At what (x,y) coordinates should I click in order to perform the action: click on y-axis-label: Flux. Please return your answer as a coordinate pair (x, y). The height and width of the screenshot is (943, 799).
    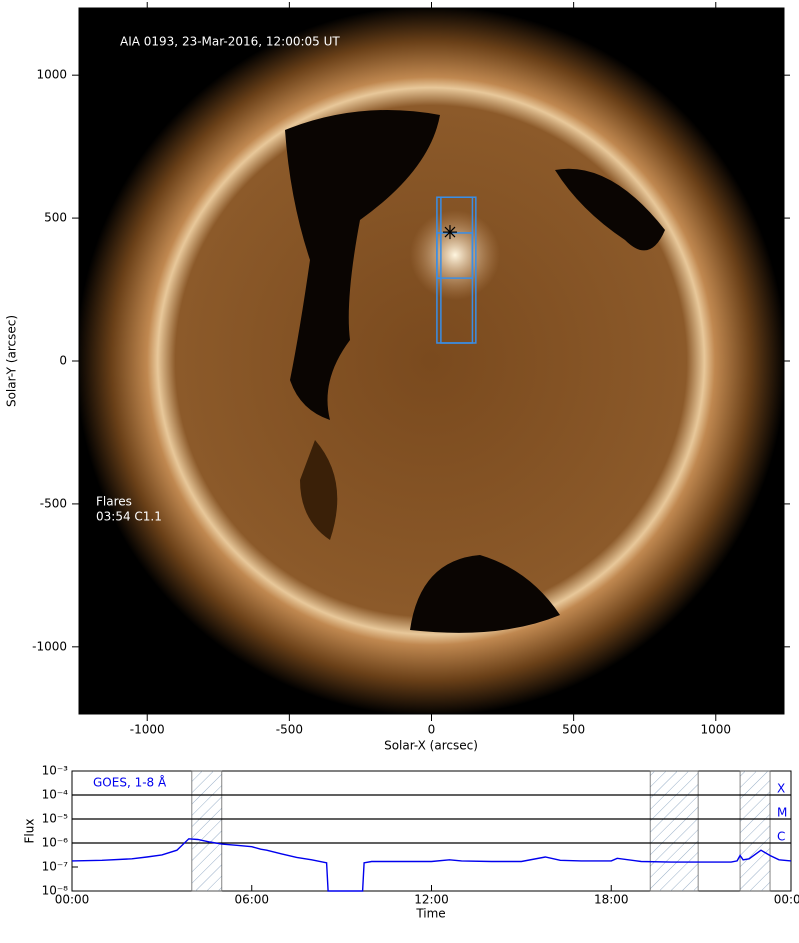
    Looking at the image, I should click on (30, 831).